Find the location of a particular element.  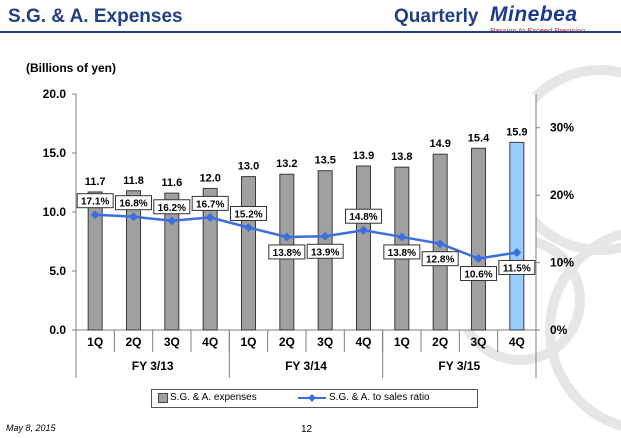

bar-value-label: 13.8 is located at coordinates (401, 157).